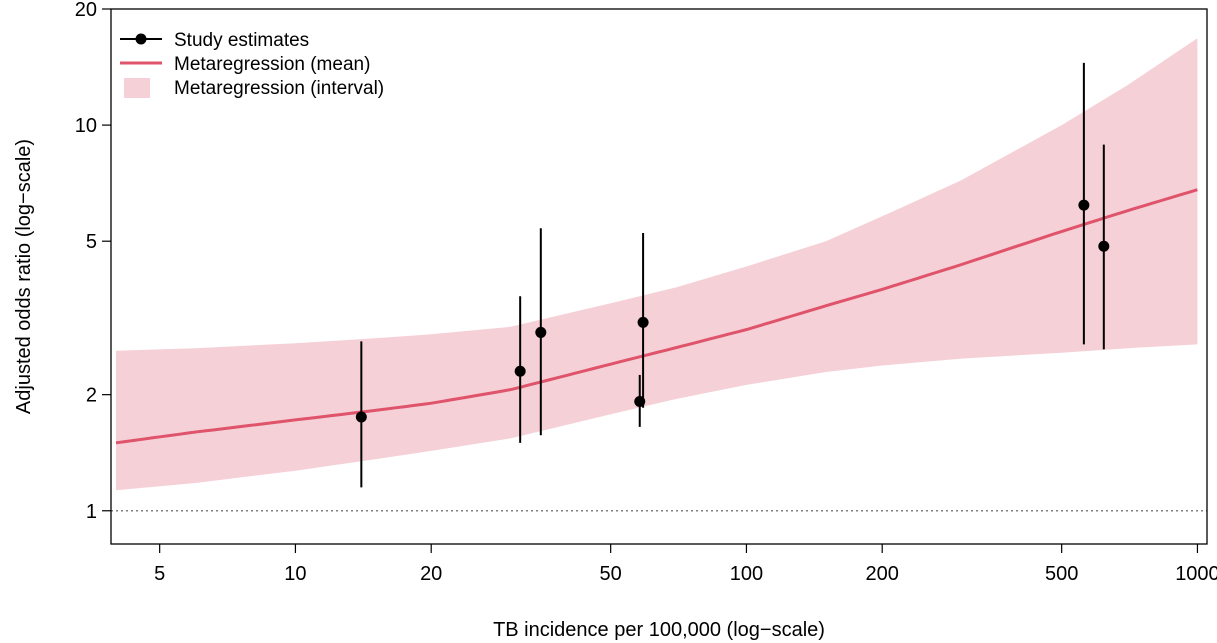  I want to click on x-tick-label-20: 20, so click(431, 574).